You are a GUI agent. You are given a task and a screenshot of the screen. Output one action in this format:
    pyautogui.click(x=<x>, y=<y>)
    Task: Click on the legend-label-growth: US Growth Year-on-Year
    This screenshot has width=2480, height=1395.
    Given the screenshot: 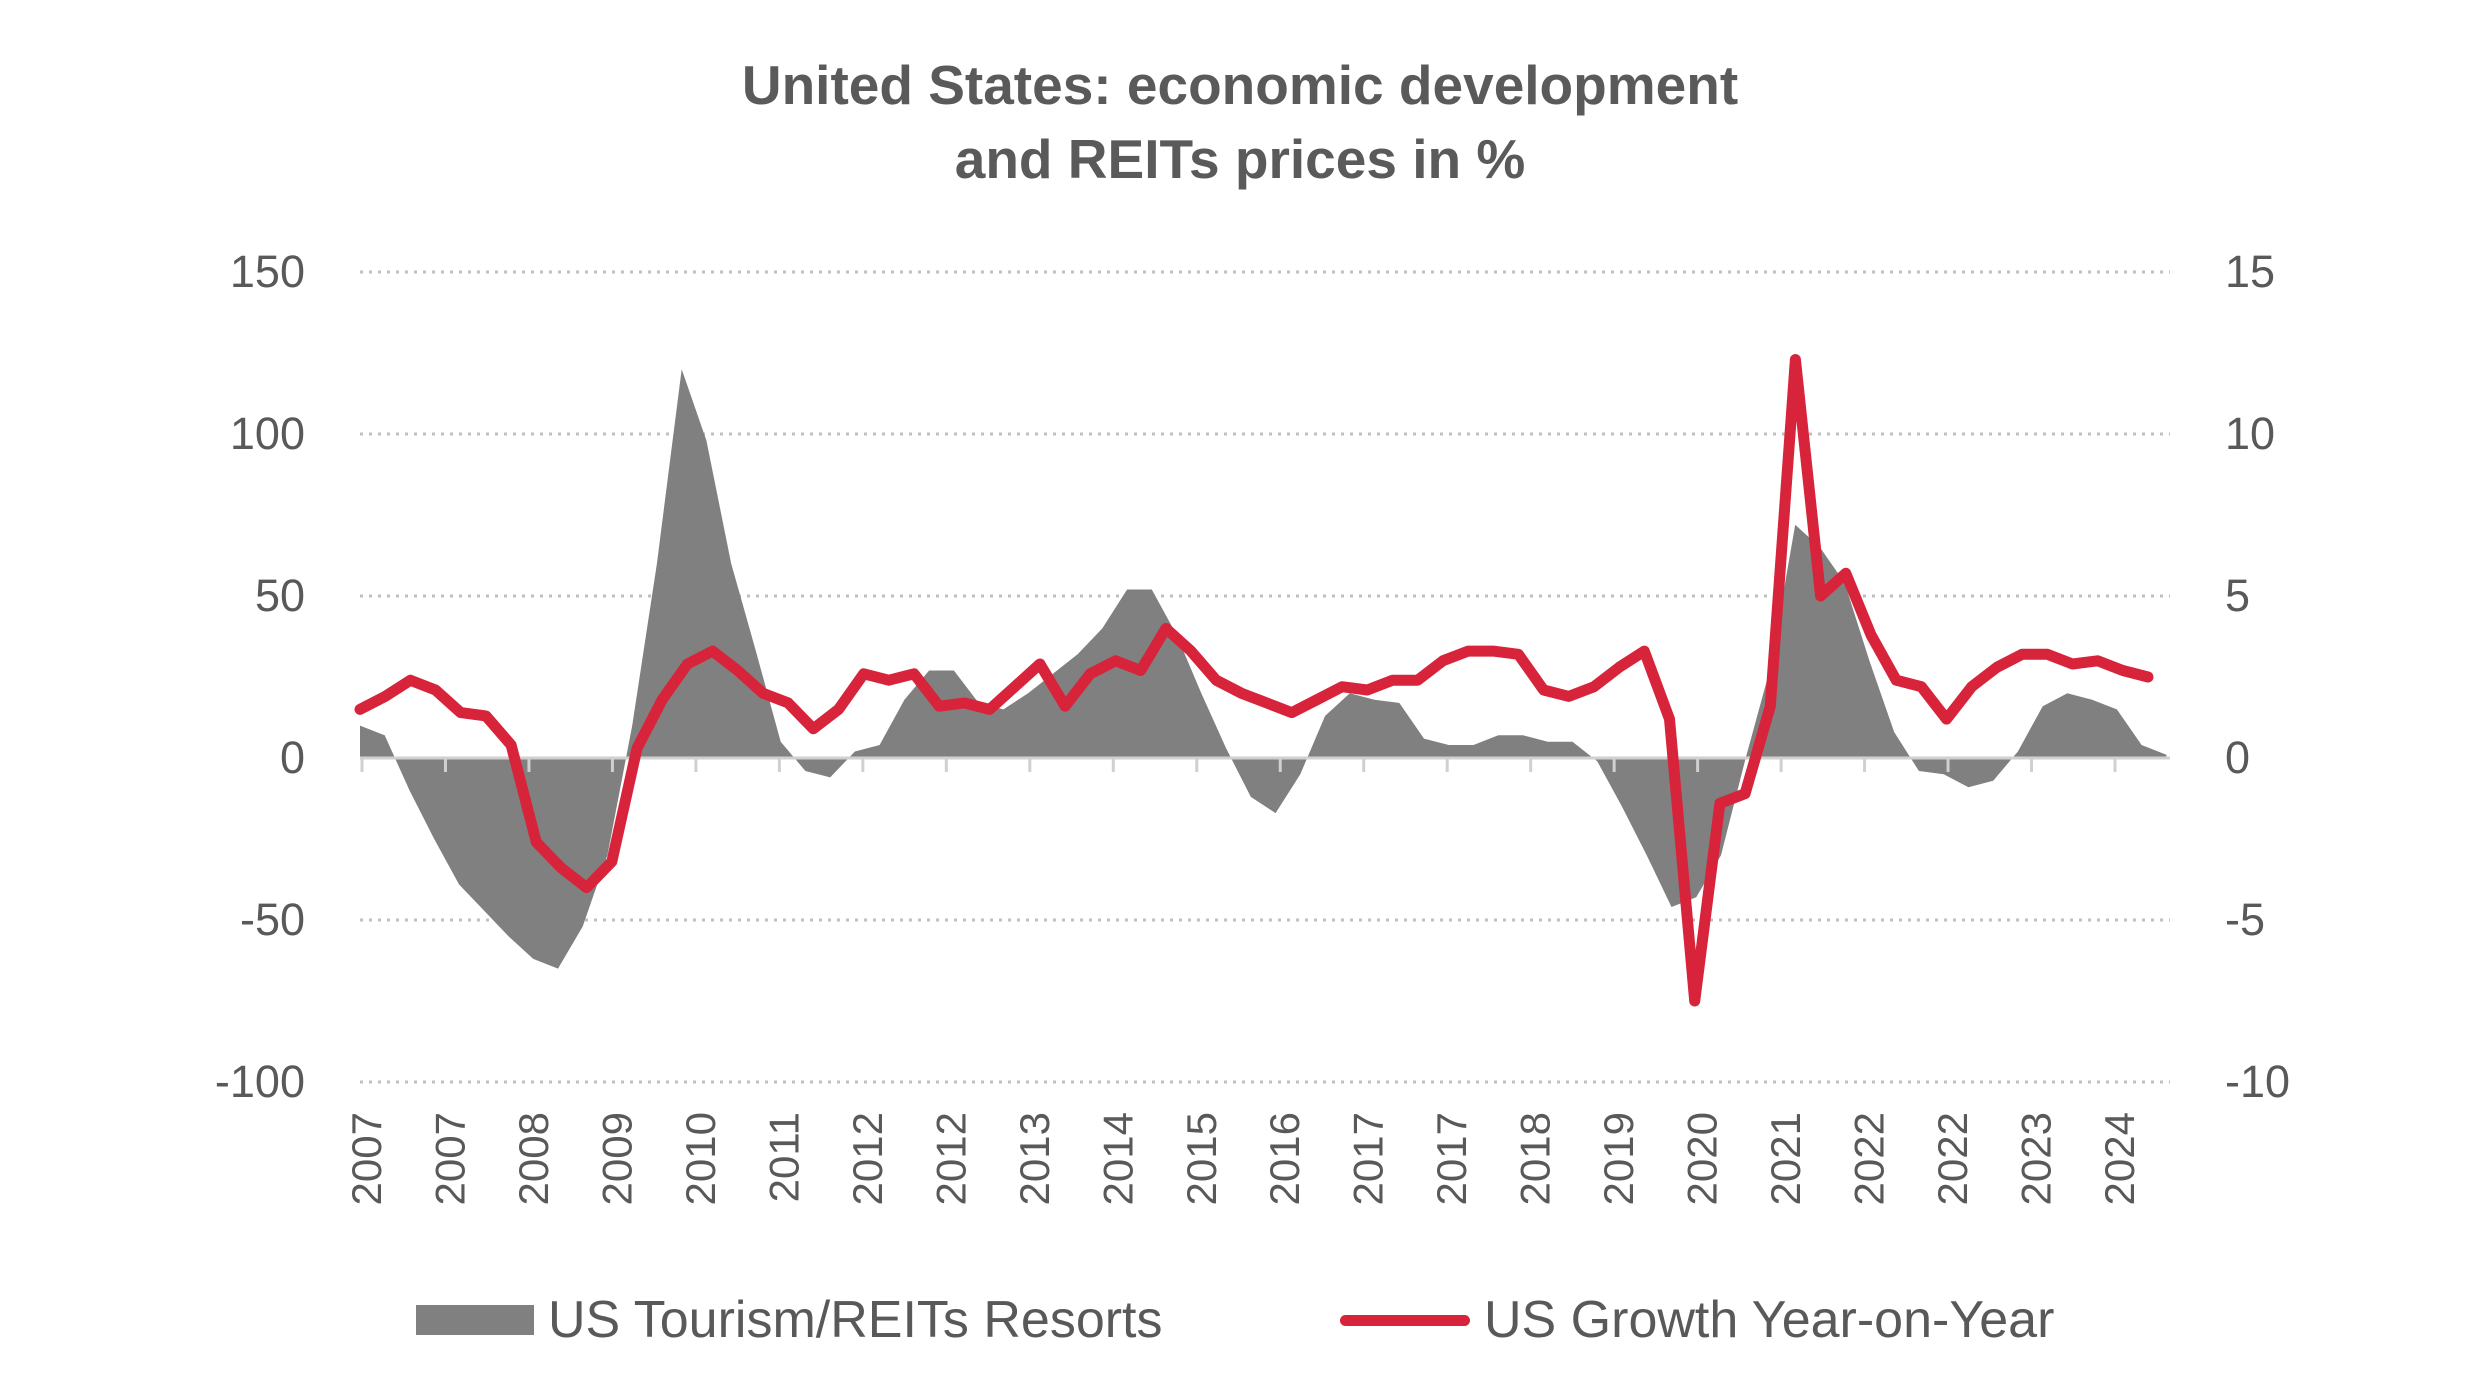 What is the action you would take?
    pyautogui.click(x=1769, y=1320)
    